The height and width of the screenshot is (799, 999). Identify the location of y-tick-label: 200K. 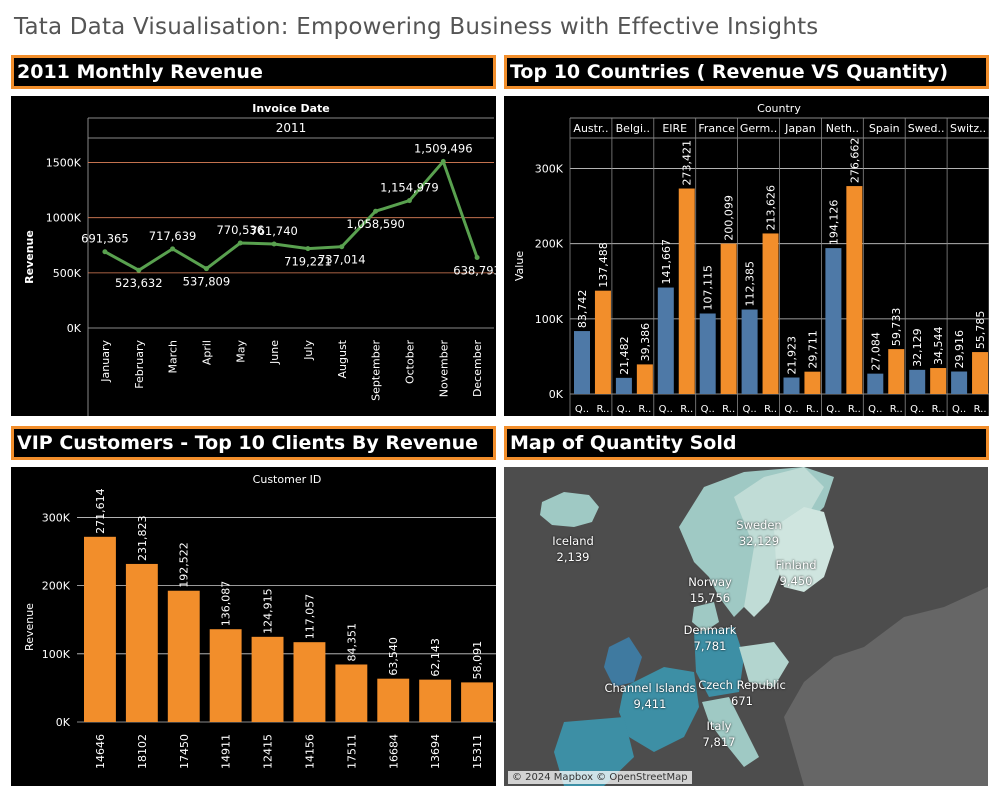
(56, 586).